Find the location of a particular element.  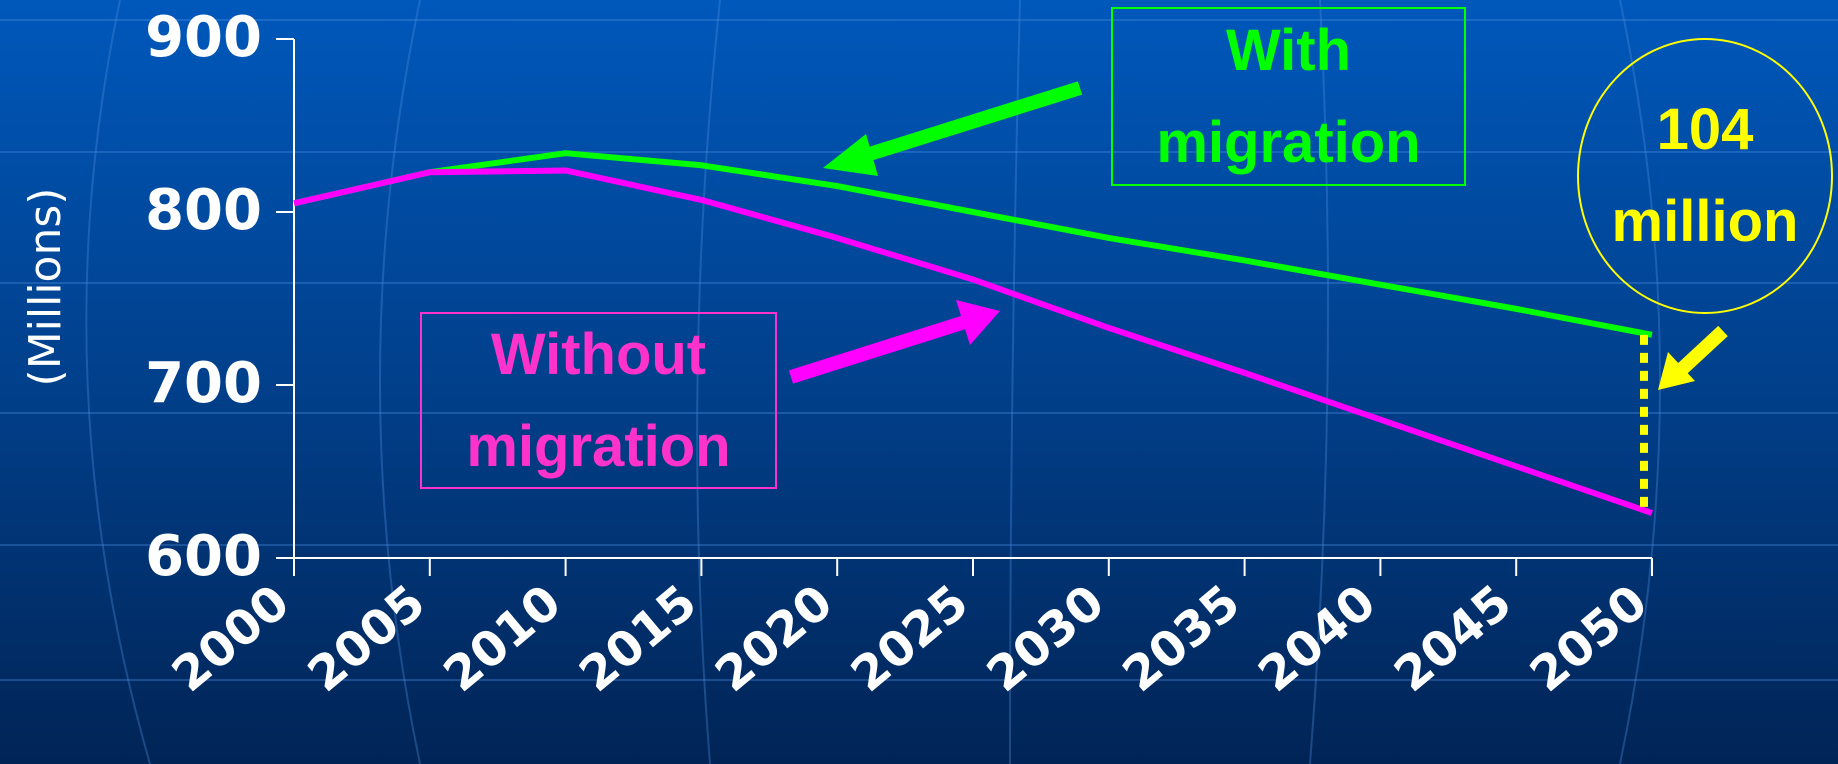

x-tick-label: 2005 is located at coordinates (367, 638).